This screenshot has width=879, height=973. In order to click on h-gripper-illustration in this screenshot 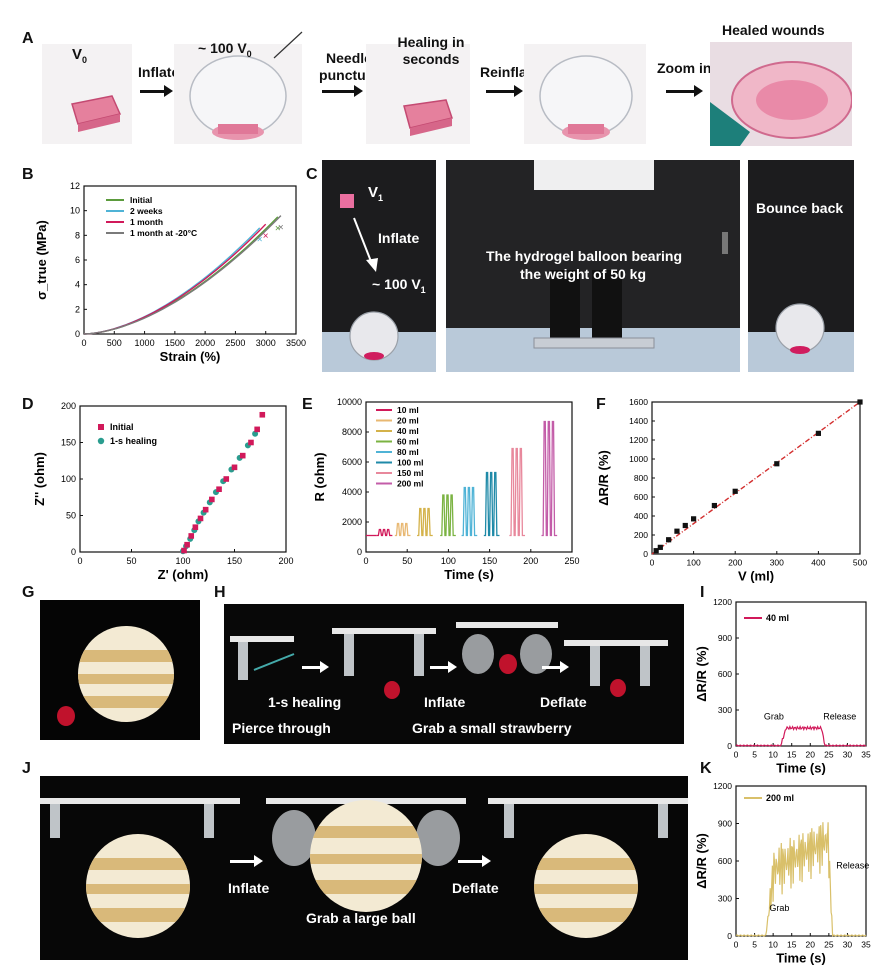, I will do `click(449, 660)`.